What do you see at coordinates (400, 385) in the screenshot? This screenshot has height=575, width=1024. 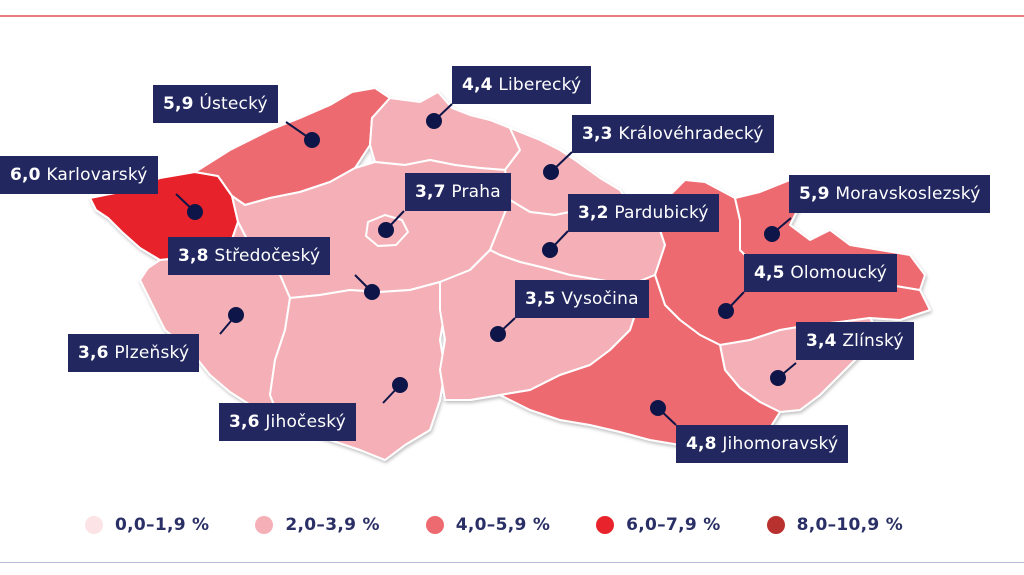 I see `pin-jihocesky` at bounding box center [400, 385].